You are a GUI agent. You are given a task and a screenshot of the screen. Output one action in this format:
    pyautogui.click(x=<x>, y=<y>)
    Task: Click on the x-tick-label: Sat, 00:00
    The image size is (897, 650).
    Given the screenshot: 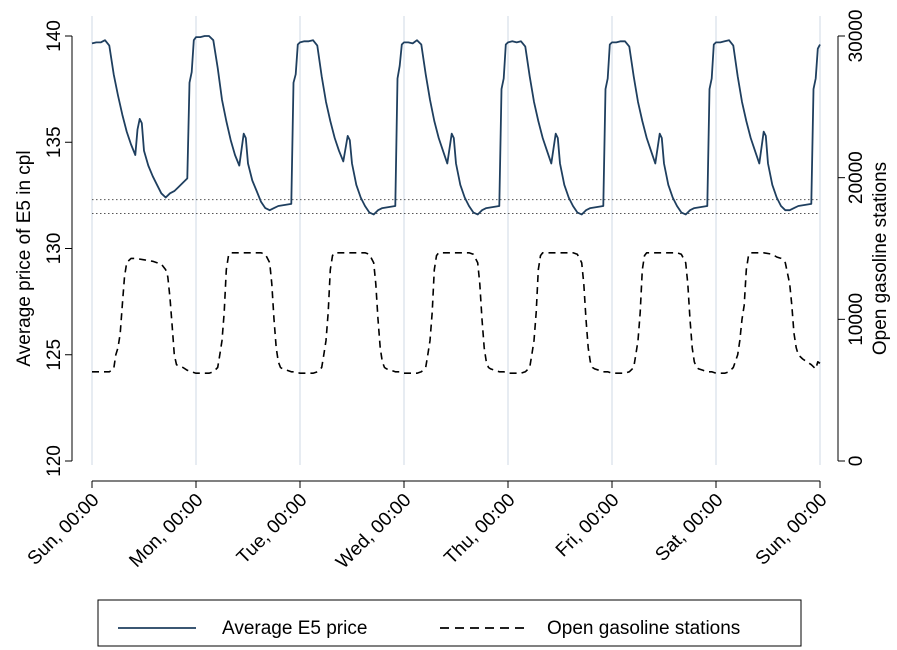 What is the action you would take?
    pyautogui.click(x=689, y=528)
    